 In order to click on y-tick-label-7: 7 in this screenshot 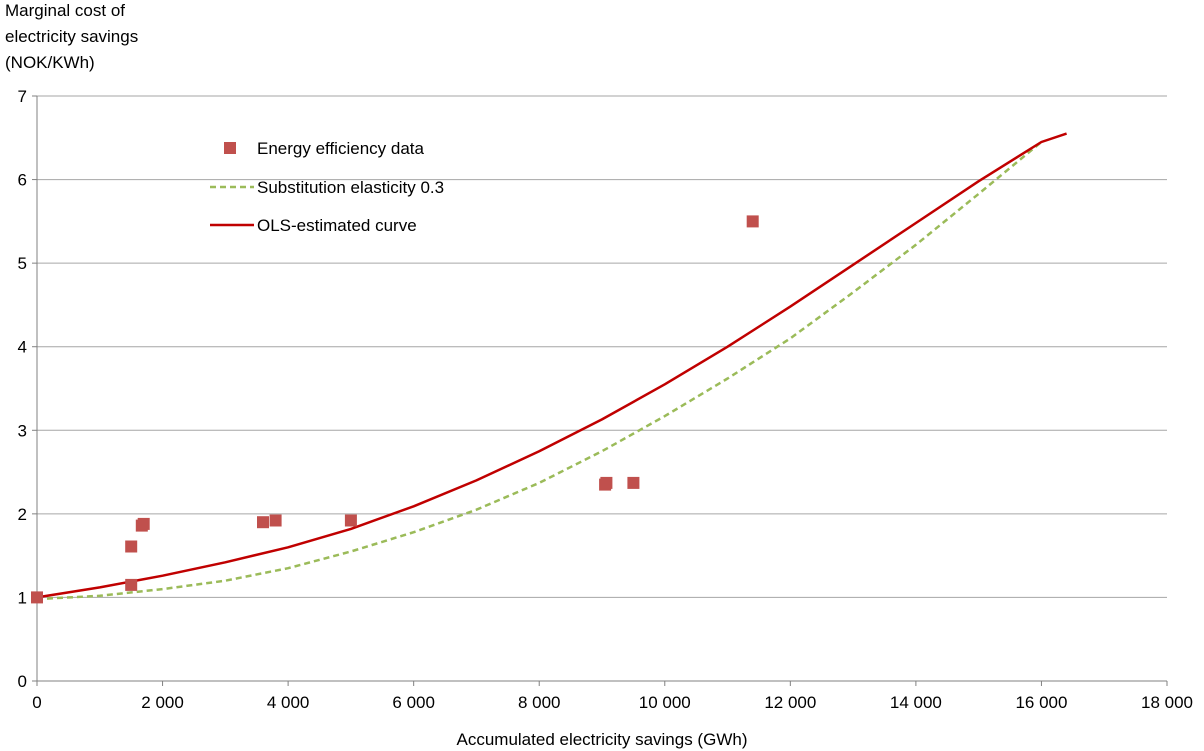, I will do `click(22, 96)`.